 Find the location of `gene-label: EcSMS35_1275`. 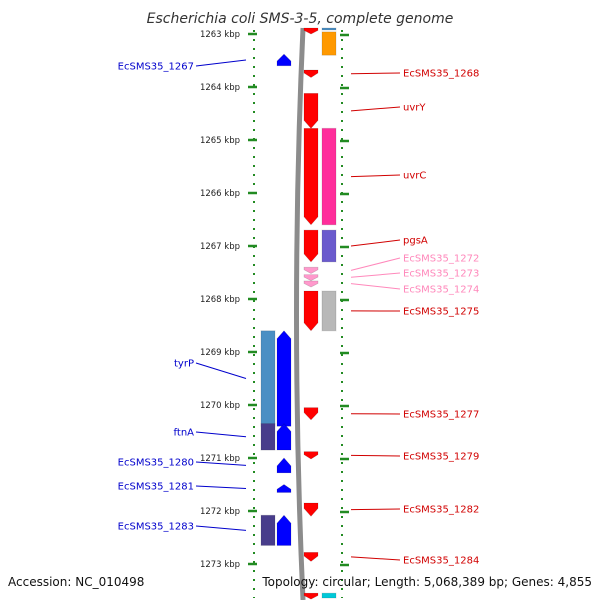

gene-label: EcSMS35_1275 is located at coordinates (441, 312).